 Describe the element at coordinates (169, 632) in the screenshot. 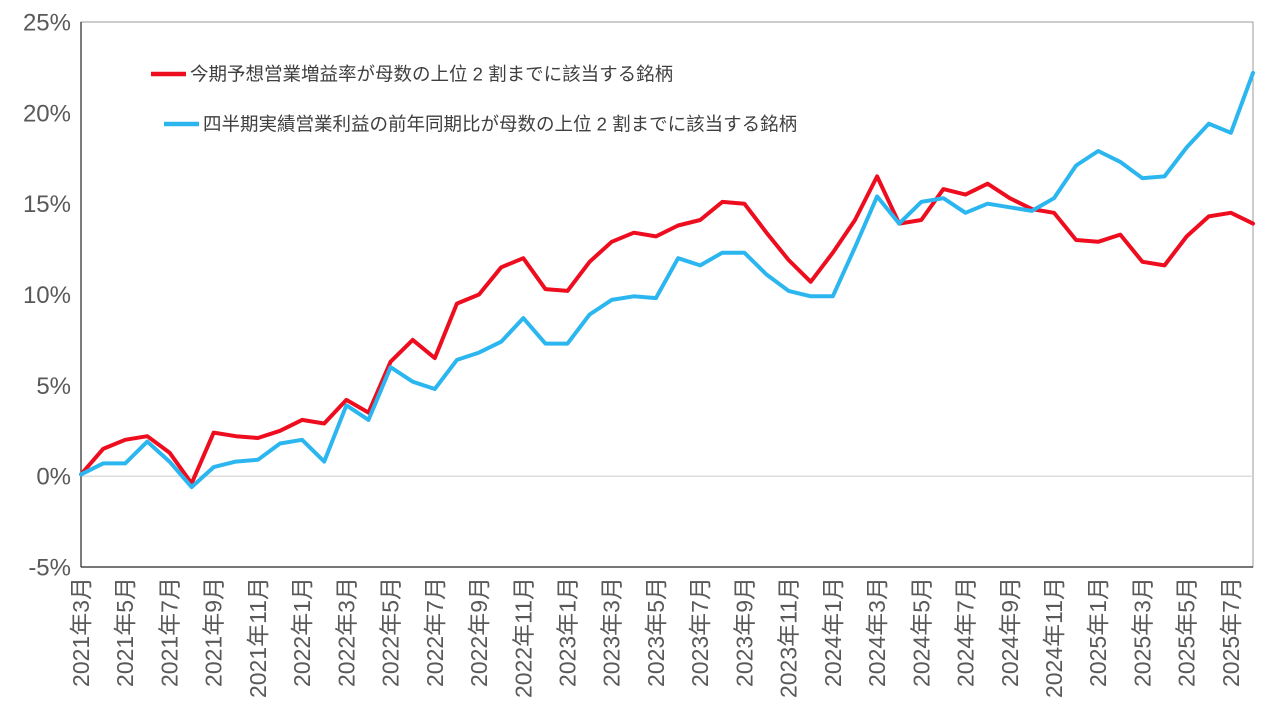

I see `x-tick-label: 2021年7月` at that location.